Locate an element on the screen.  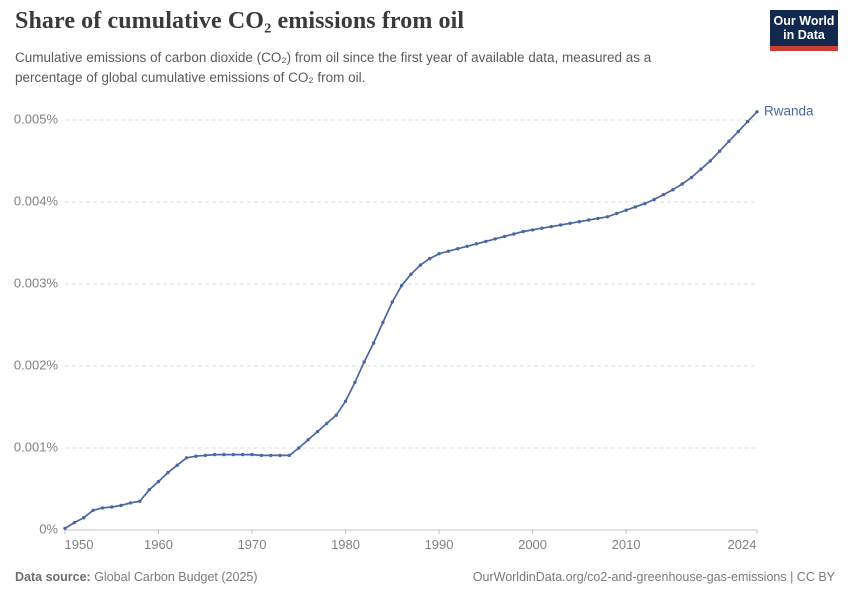
x-axis-tick-label: 2000 is located at coordinates (532, 544).